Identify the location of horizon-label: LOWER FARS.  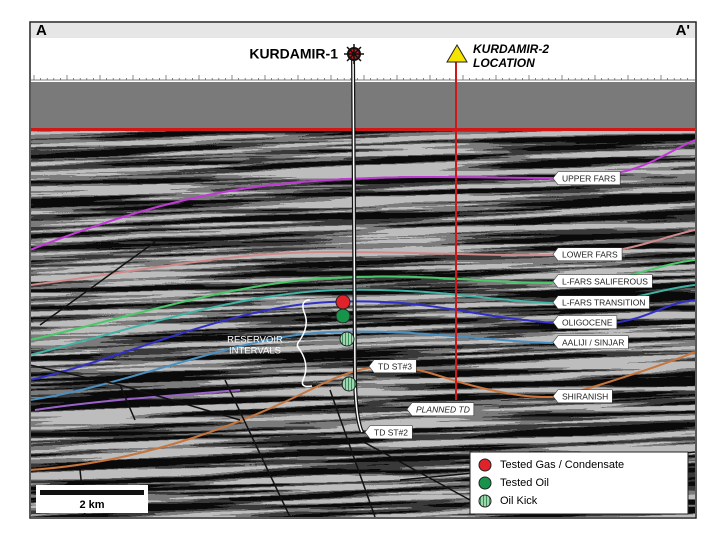
(590, 254).